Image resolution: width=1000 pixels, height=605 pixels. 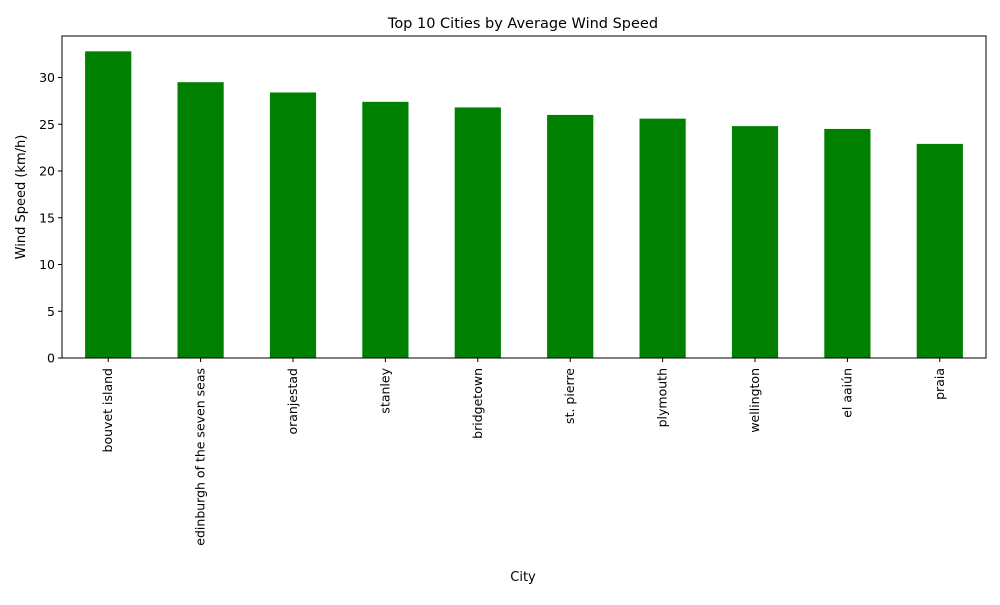 I want to click on x-tick-label: edinburgh of the seven seas, so click(x=200, y=457).